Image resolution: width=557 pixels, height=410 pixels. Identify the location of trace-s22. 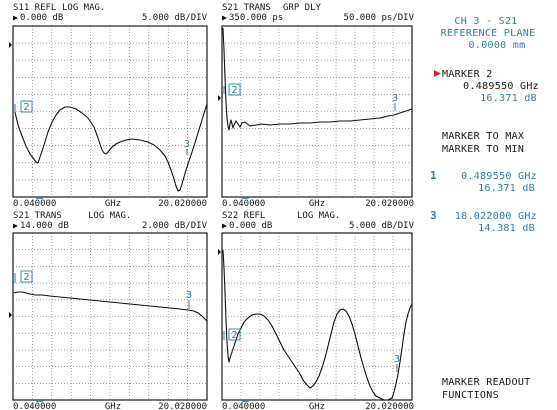
(317, 325).